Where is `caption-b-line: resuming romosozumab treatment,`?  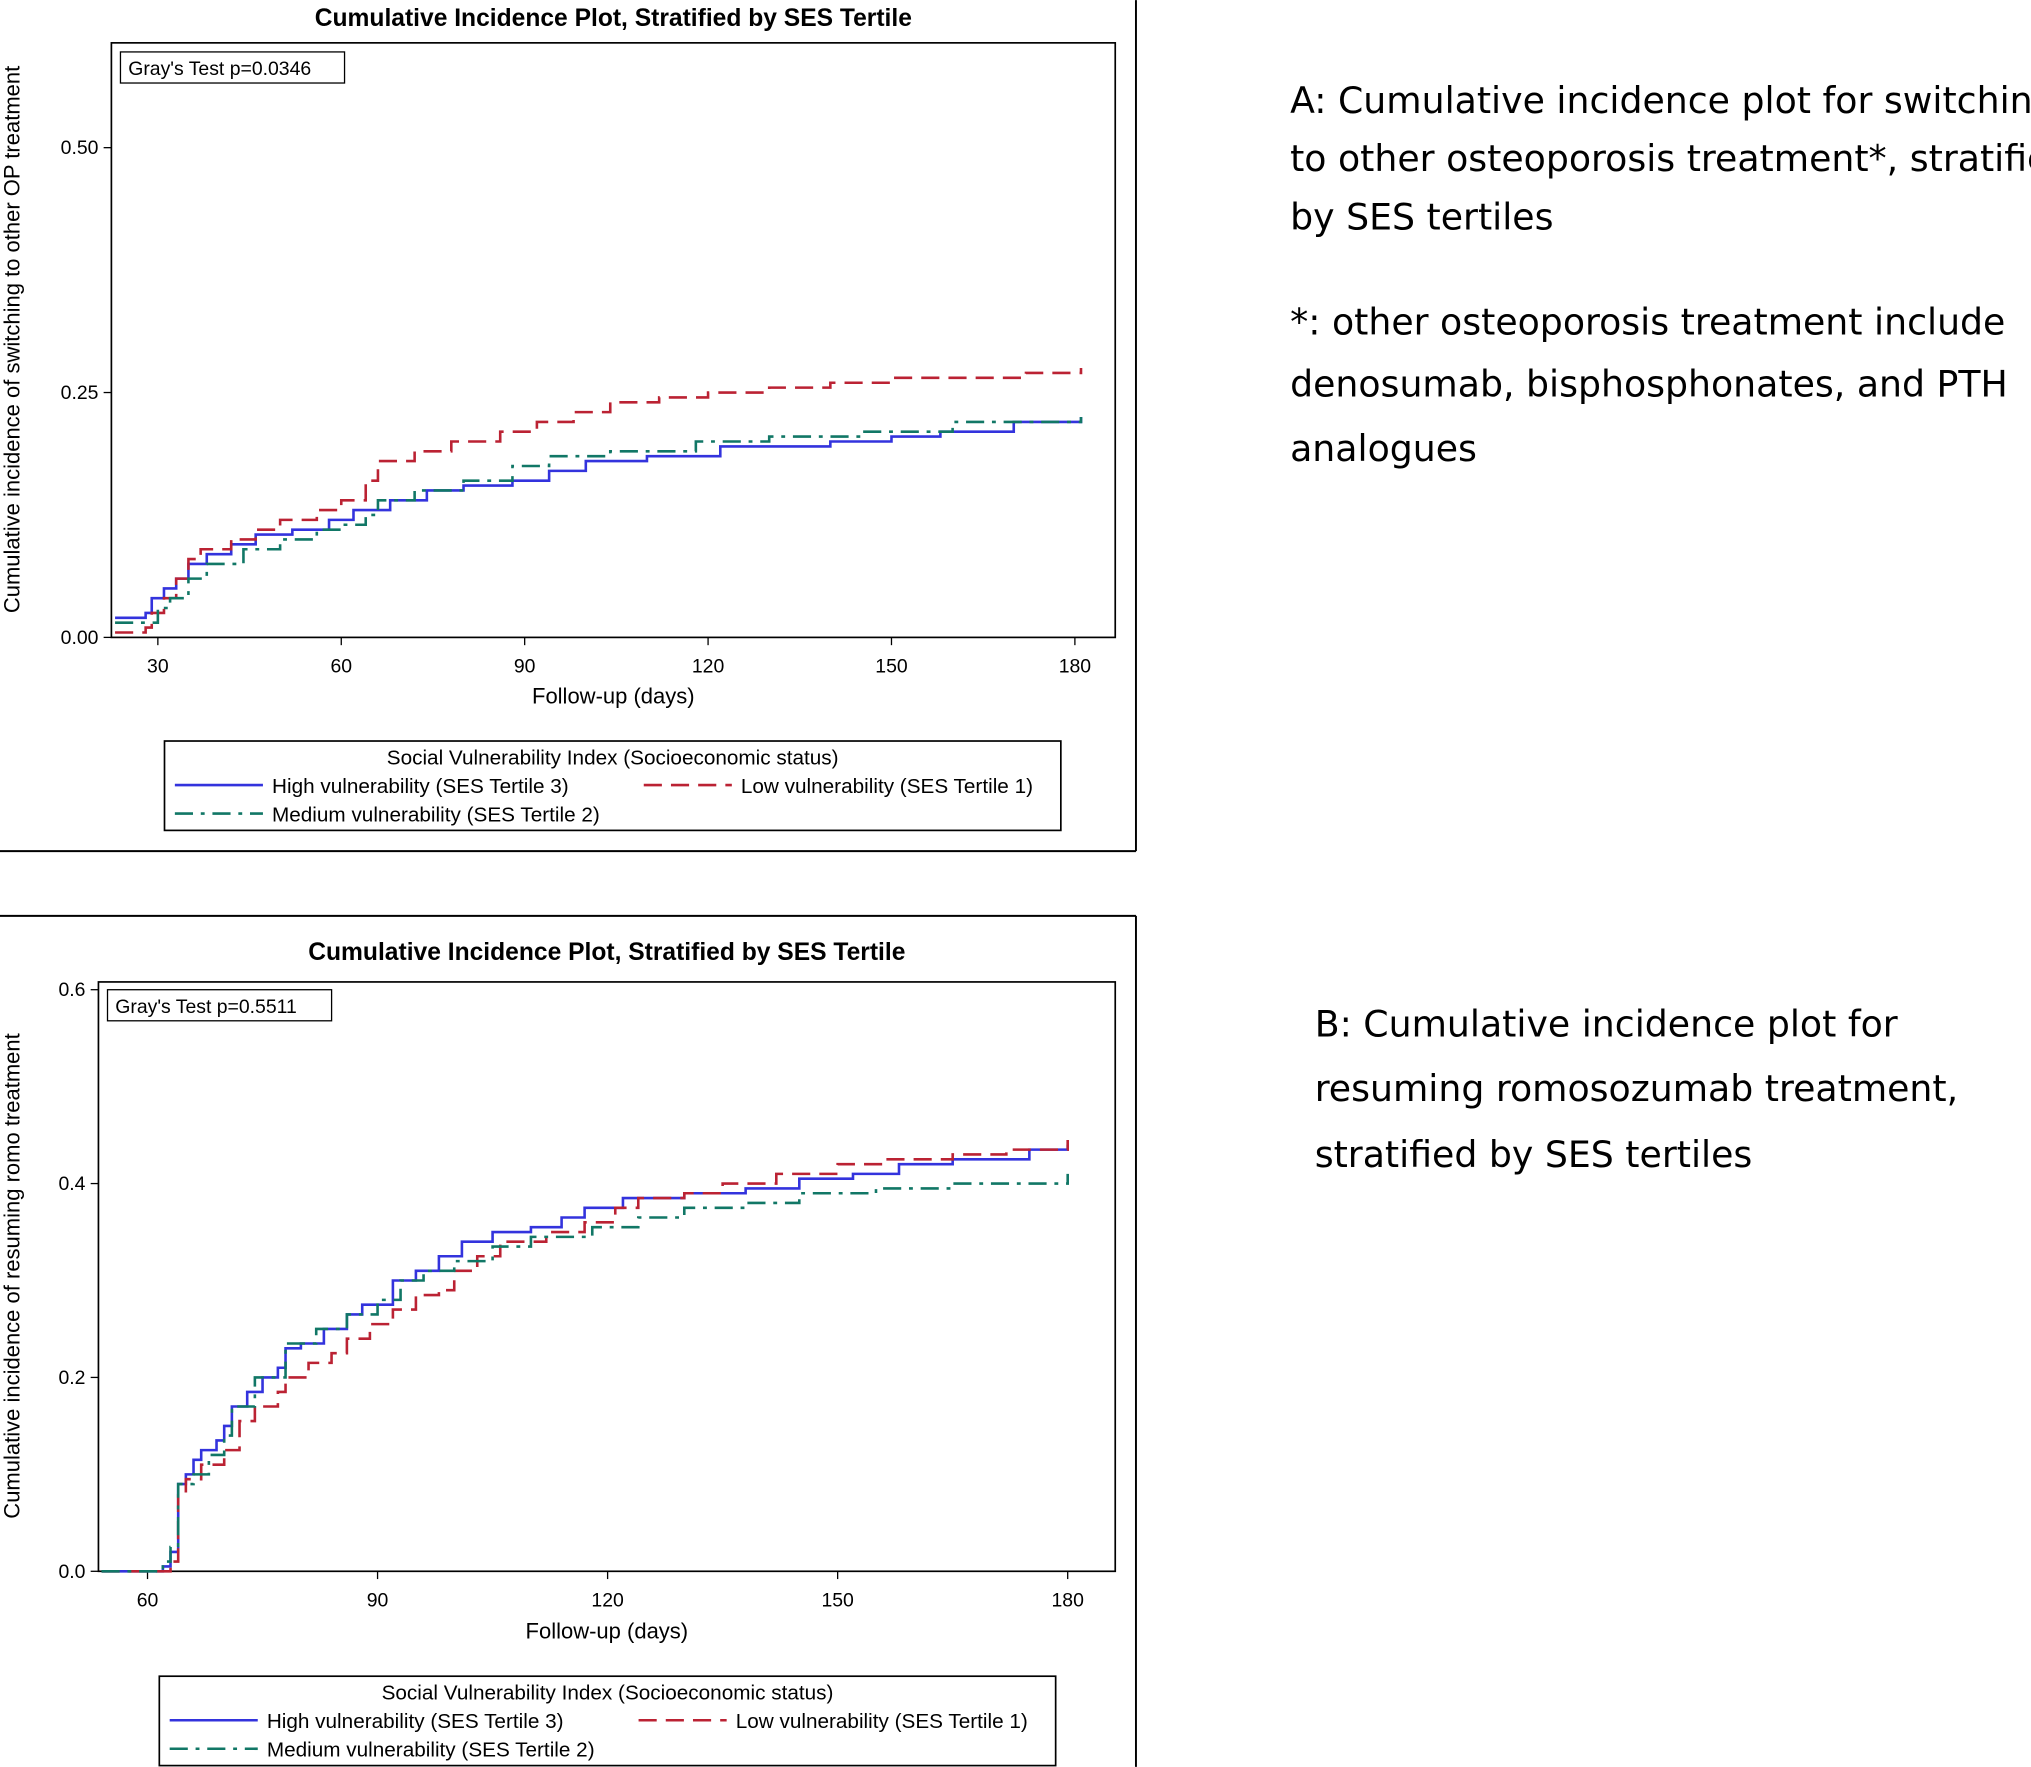 caption-b-line: resuming romosozumab treatment, is located at coordinates (1636, 1088).